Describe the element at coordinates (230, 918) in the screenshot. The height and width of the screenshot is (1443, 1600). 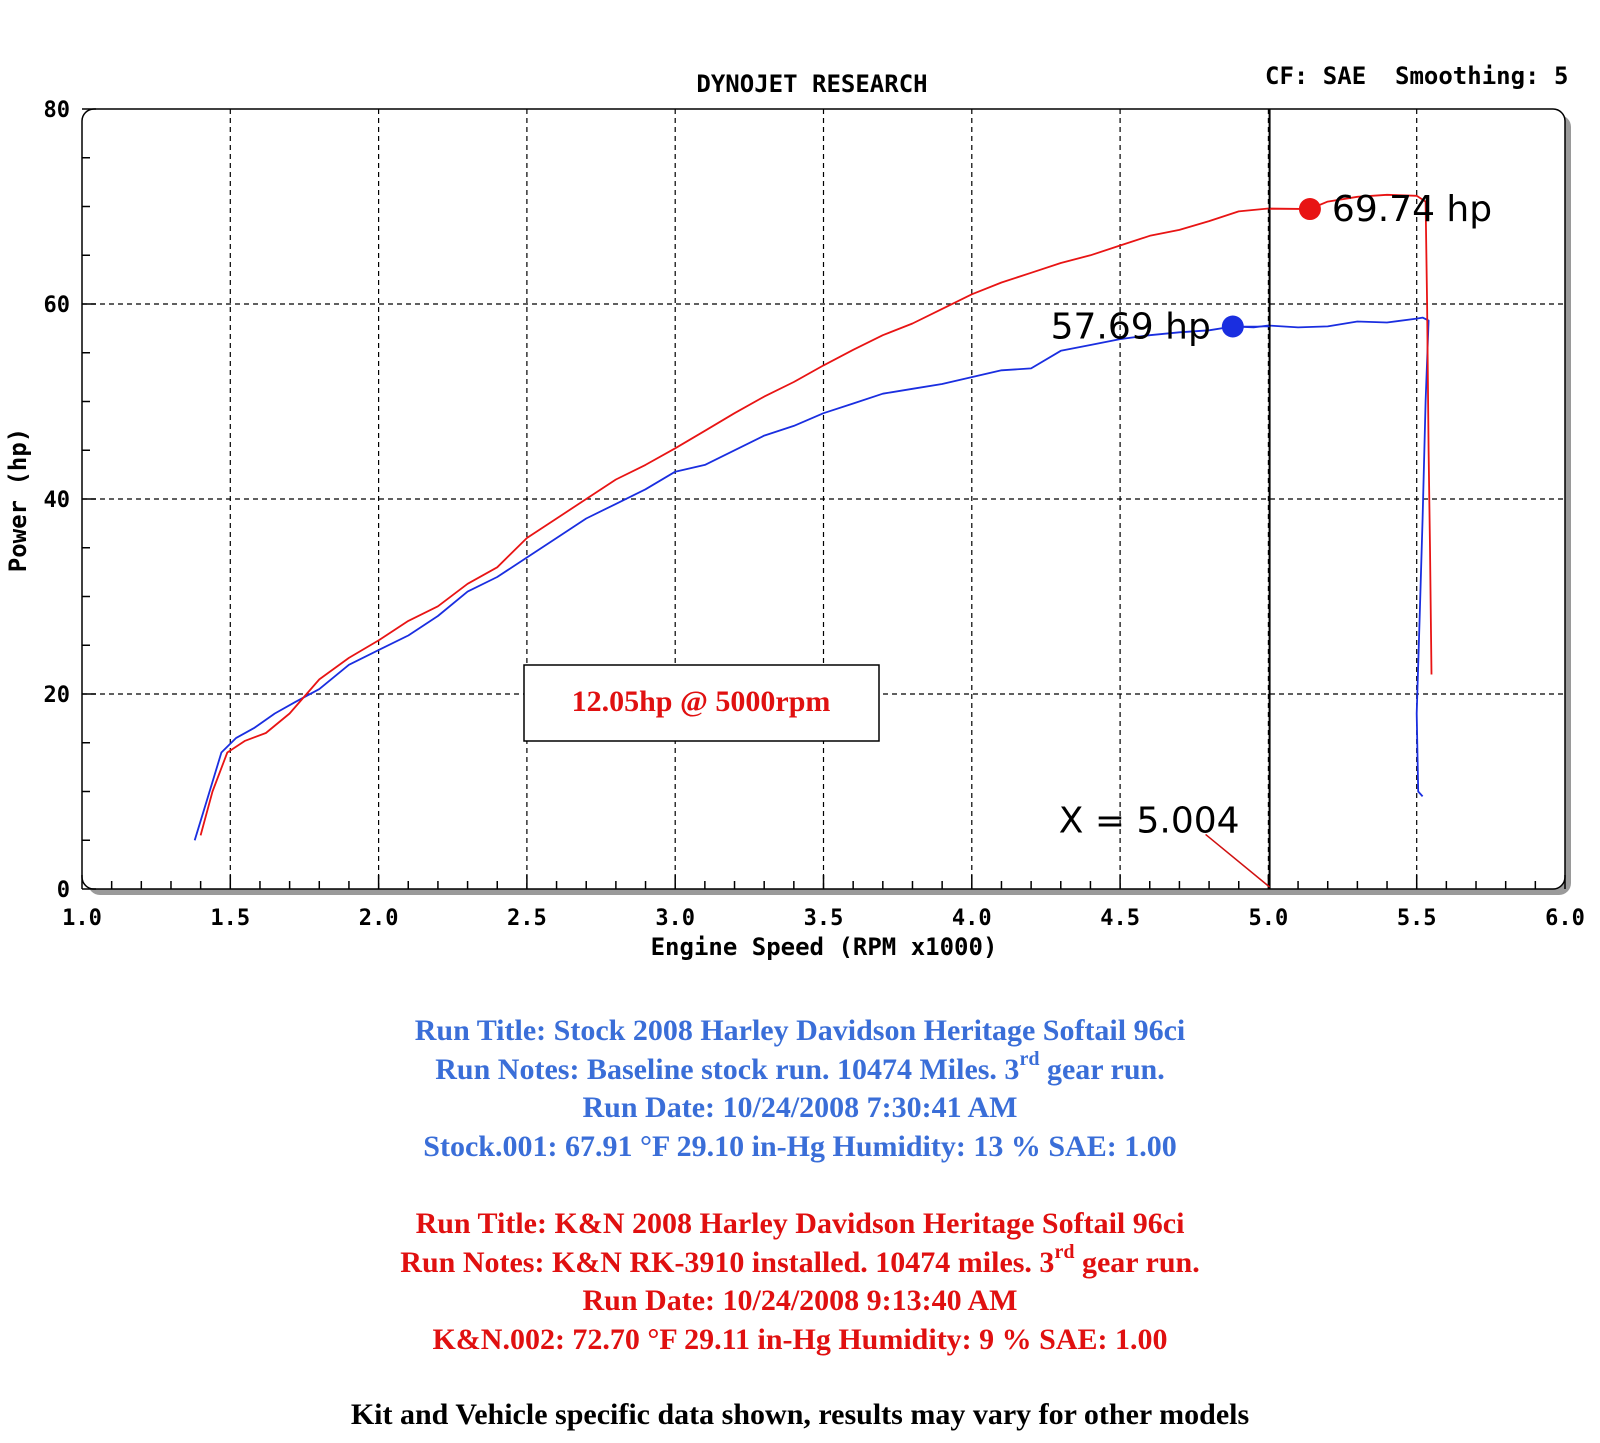
I see `x-tick-label: 1.5` at that location.